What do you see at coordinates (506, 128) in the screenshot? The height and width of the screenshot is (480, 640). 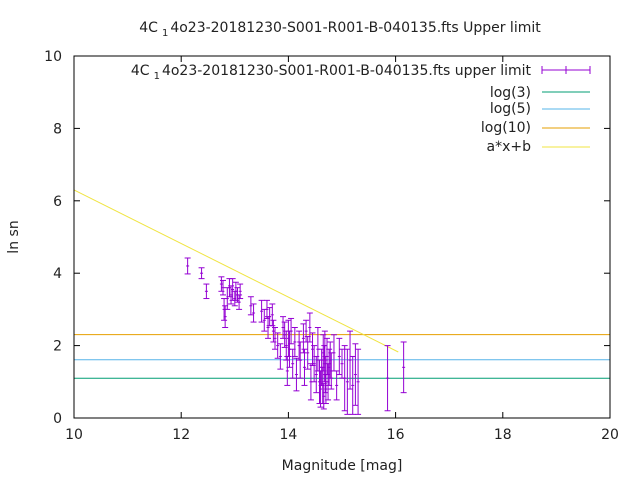 I see `legend-label-log10: log(10)` at bounding box center [506, 128].